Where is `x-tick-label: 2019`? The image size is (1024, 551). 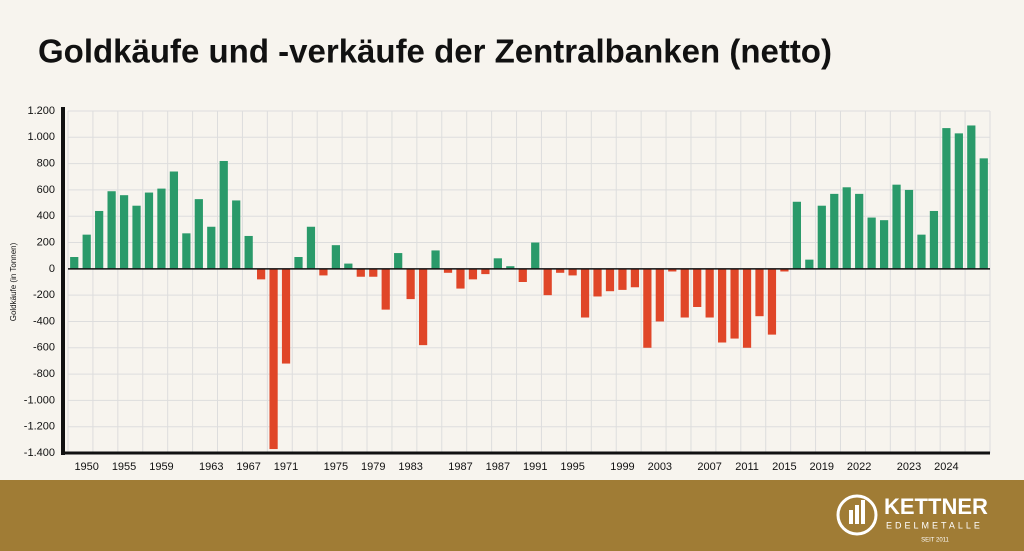 x-tick-label: 2019 is located at coordinates (822, 467).